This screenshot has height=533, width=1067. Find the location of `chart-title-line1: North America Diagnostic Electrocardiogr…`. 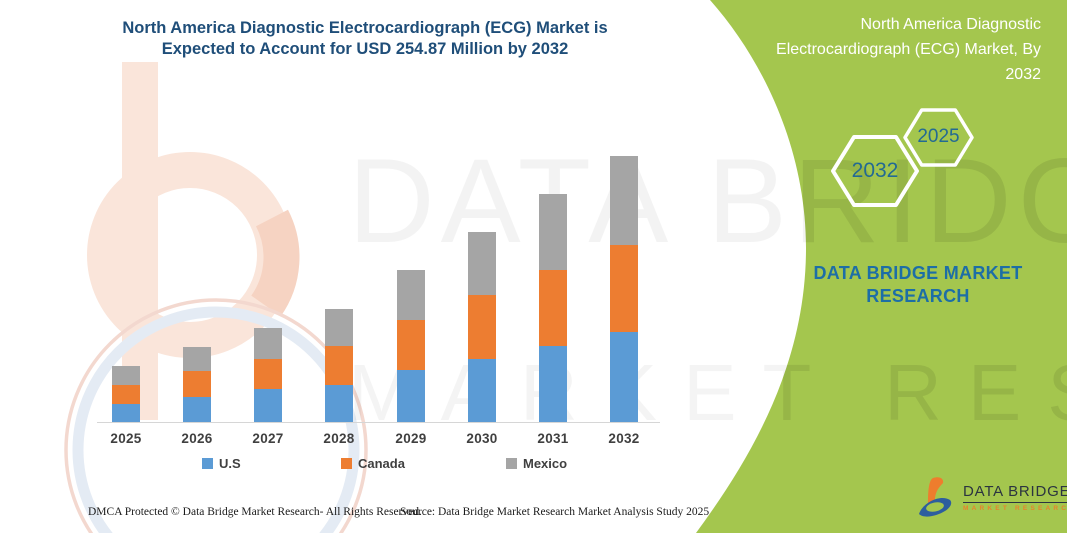

chart-title-line1: North America Diagnostic Electrocardiogr… is located at coordinates (365, 28).